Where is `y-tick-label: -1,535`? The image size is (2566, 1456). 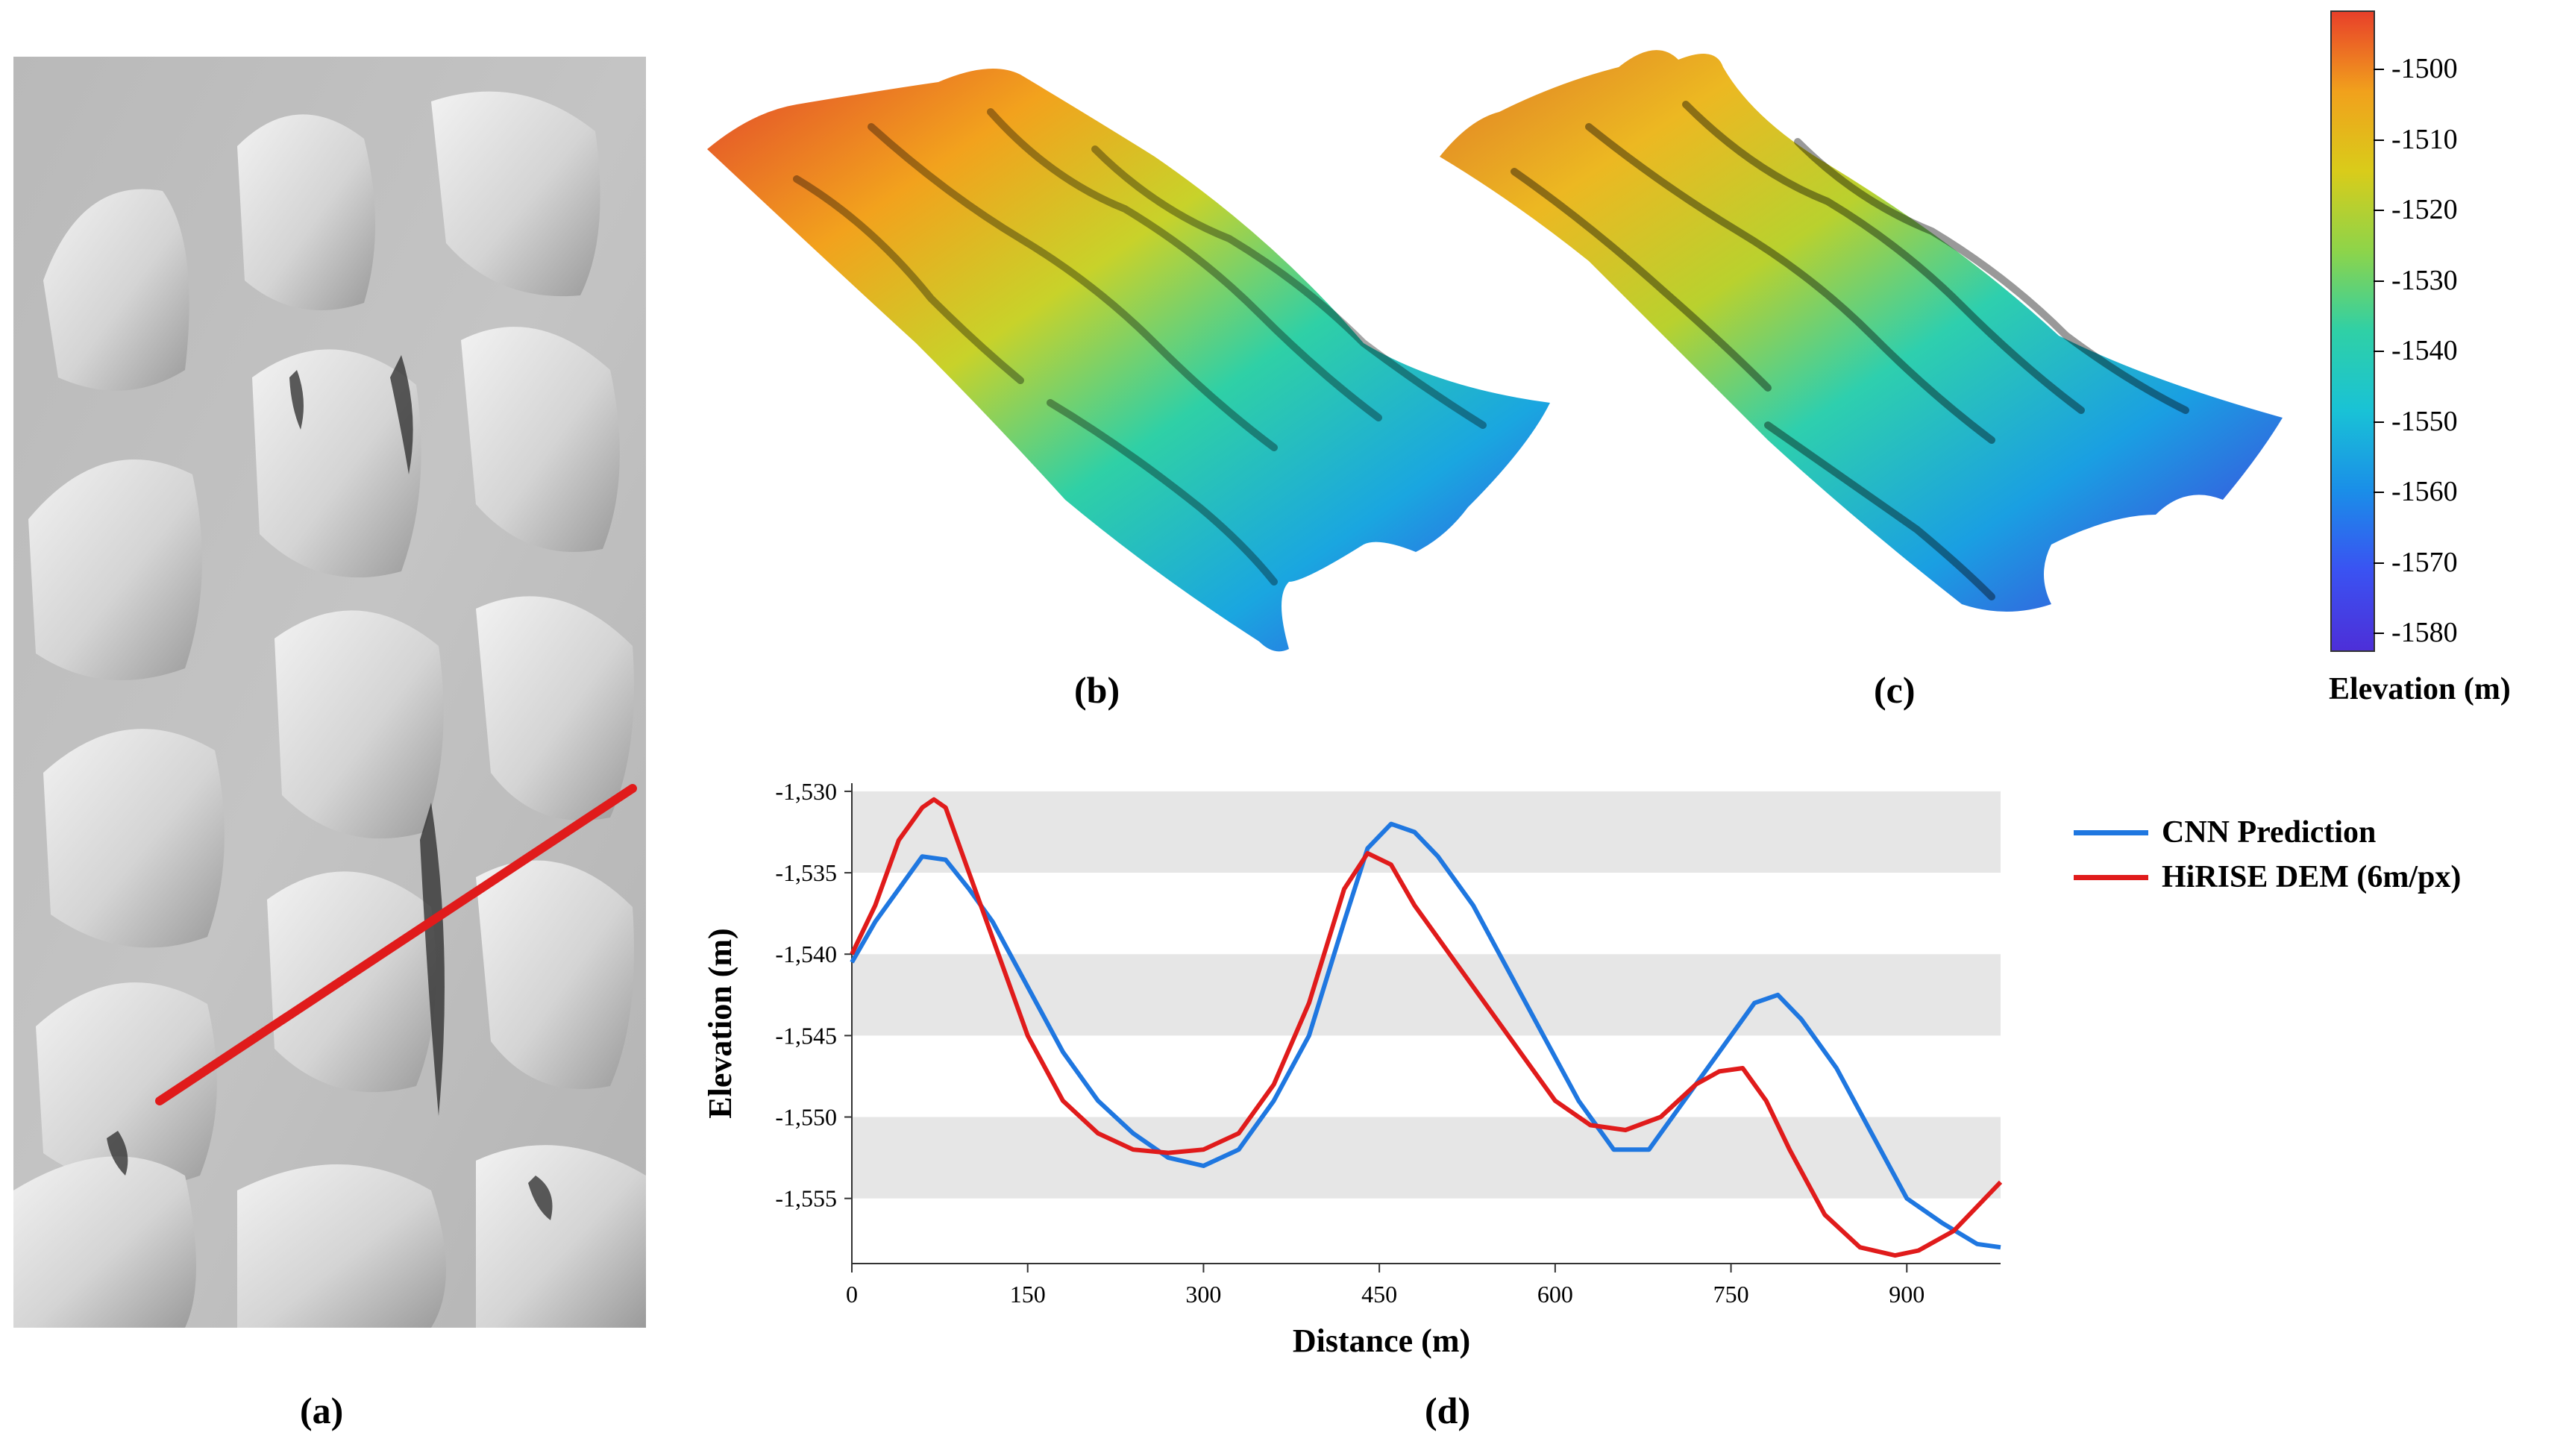
y-tick-label: -1,535 is located at coordinates (806, 872).